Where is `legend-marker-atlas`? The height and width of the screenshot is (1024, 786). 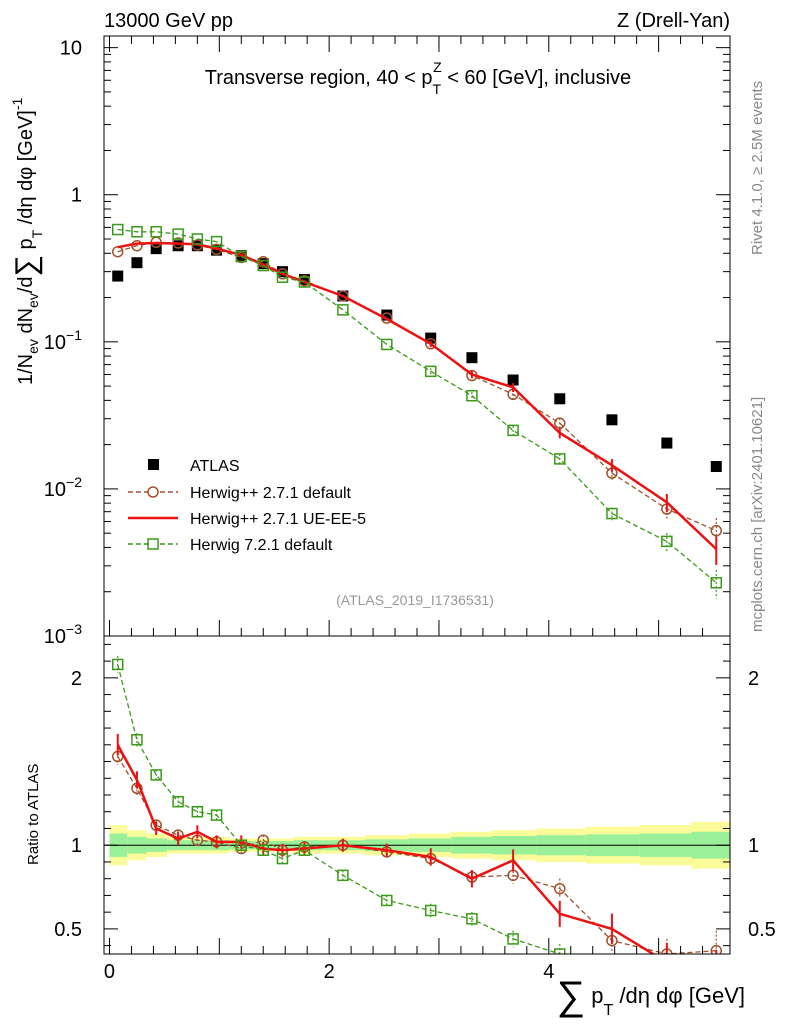 legend-marker-atlas is located at coordinates (153, 464).